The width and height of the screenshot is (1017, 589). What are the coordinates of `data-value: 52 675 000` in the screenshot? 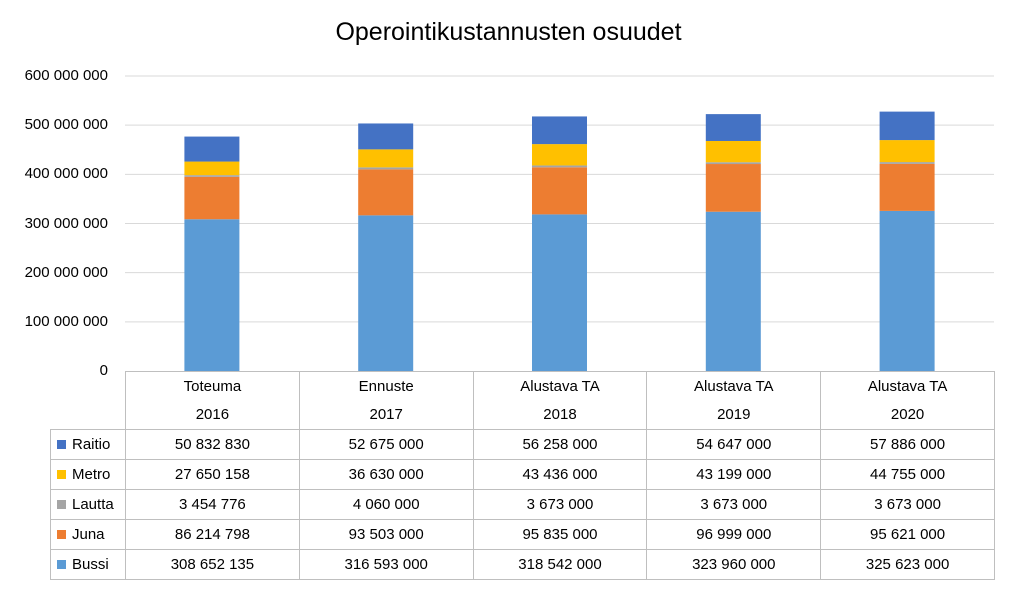 It's located at (386, 444).